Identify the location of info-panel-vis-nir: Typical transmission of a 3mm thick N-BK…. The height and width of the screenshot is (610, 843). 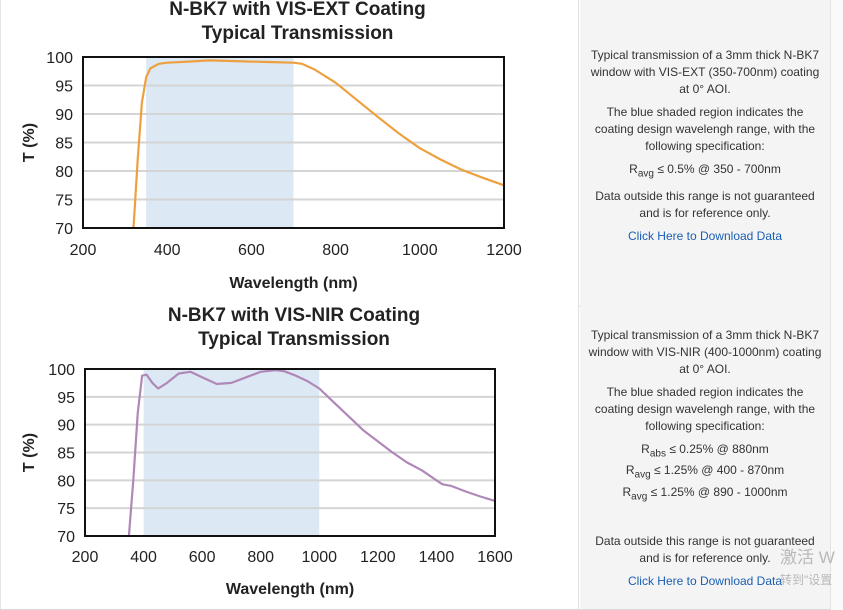
(705, 461).